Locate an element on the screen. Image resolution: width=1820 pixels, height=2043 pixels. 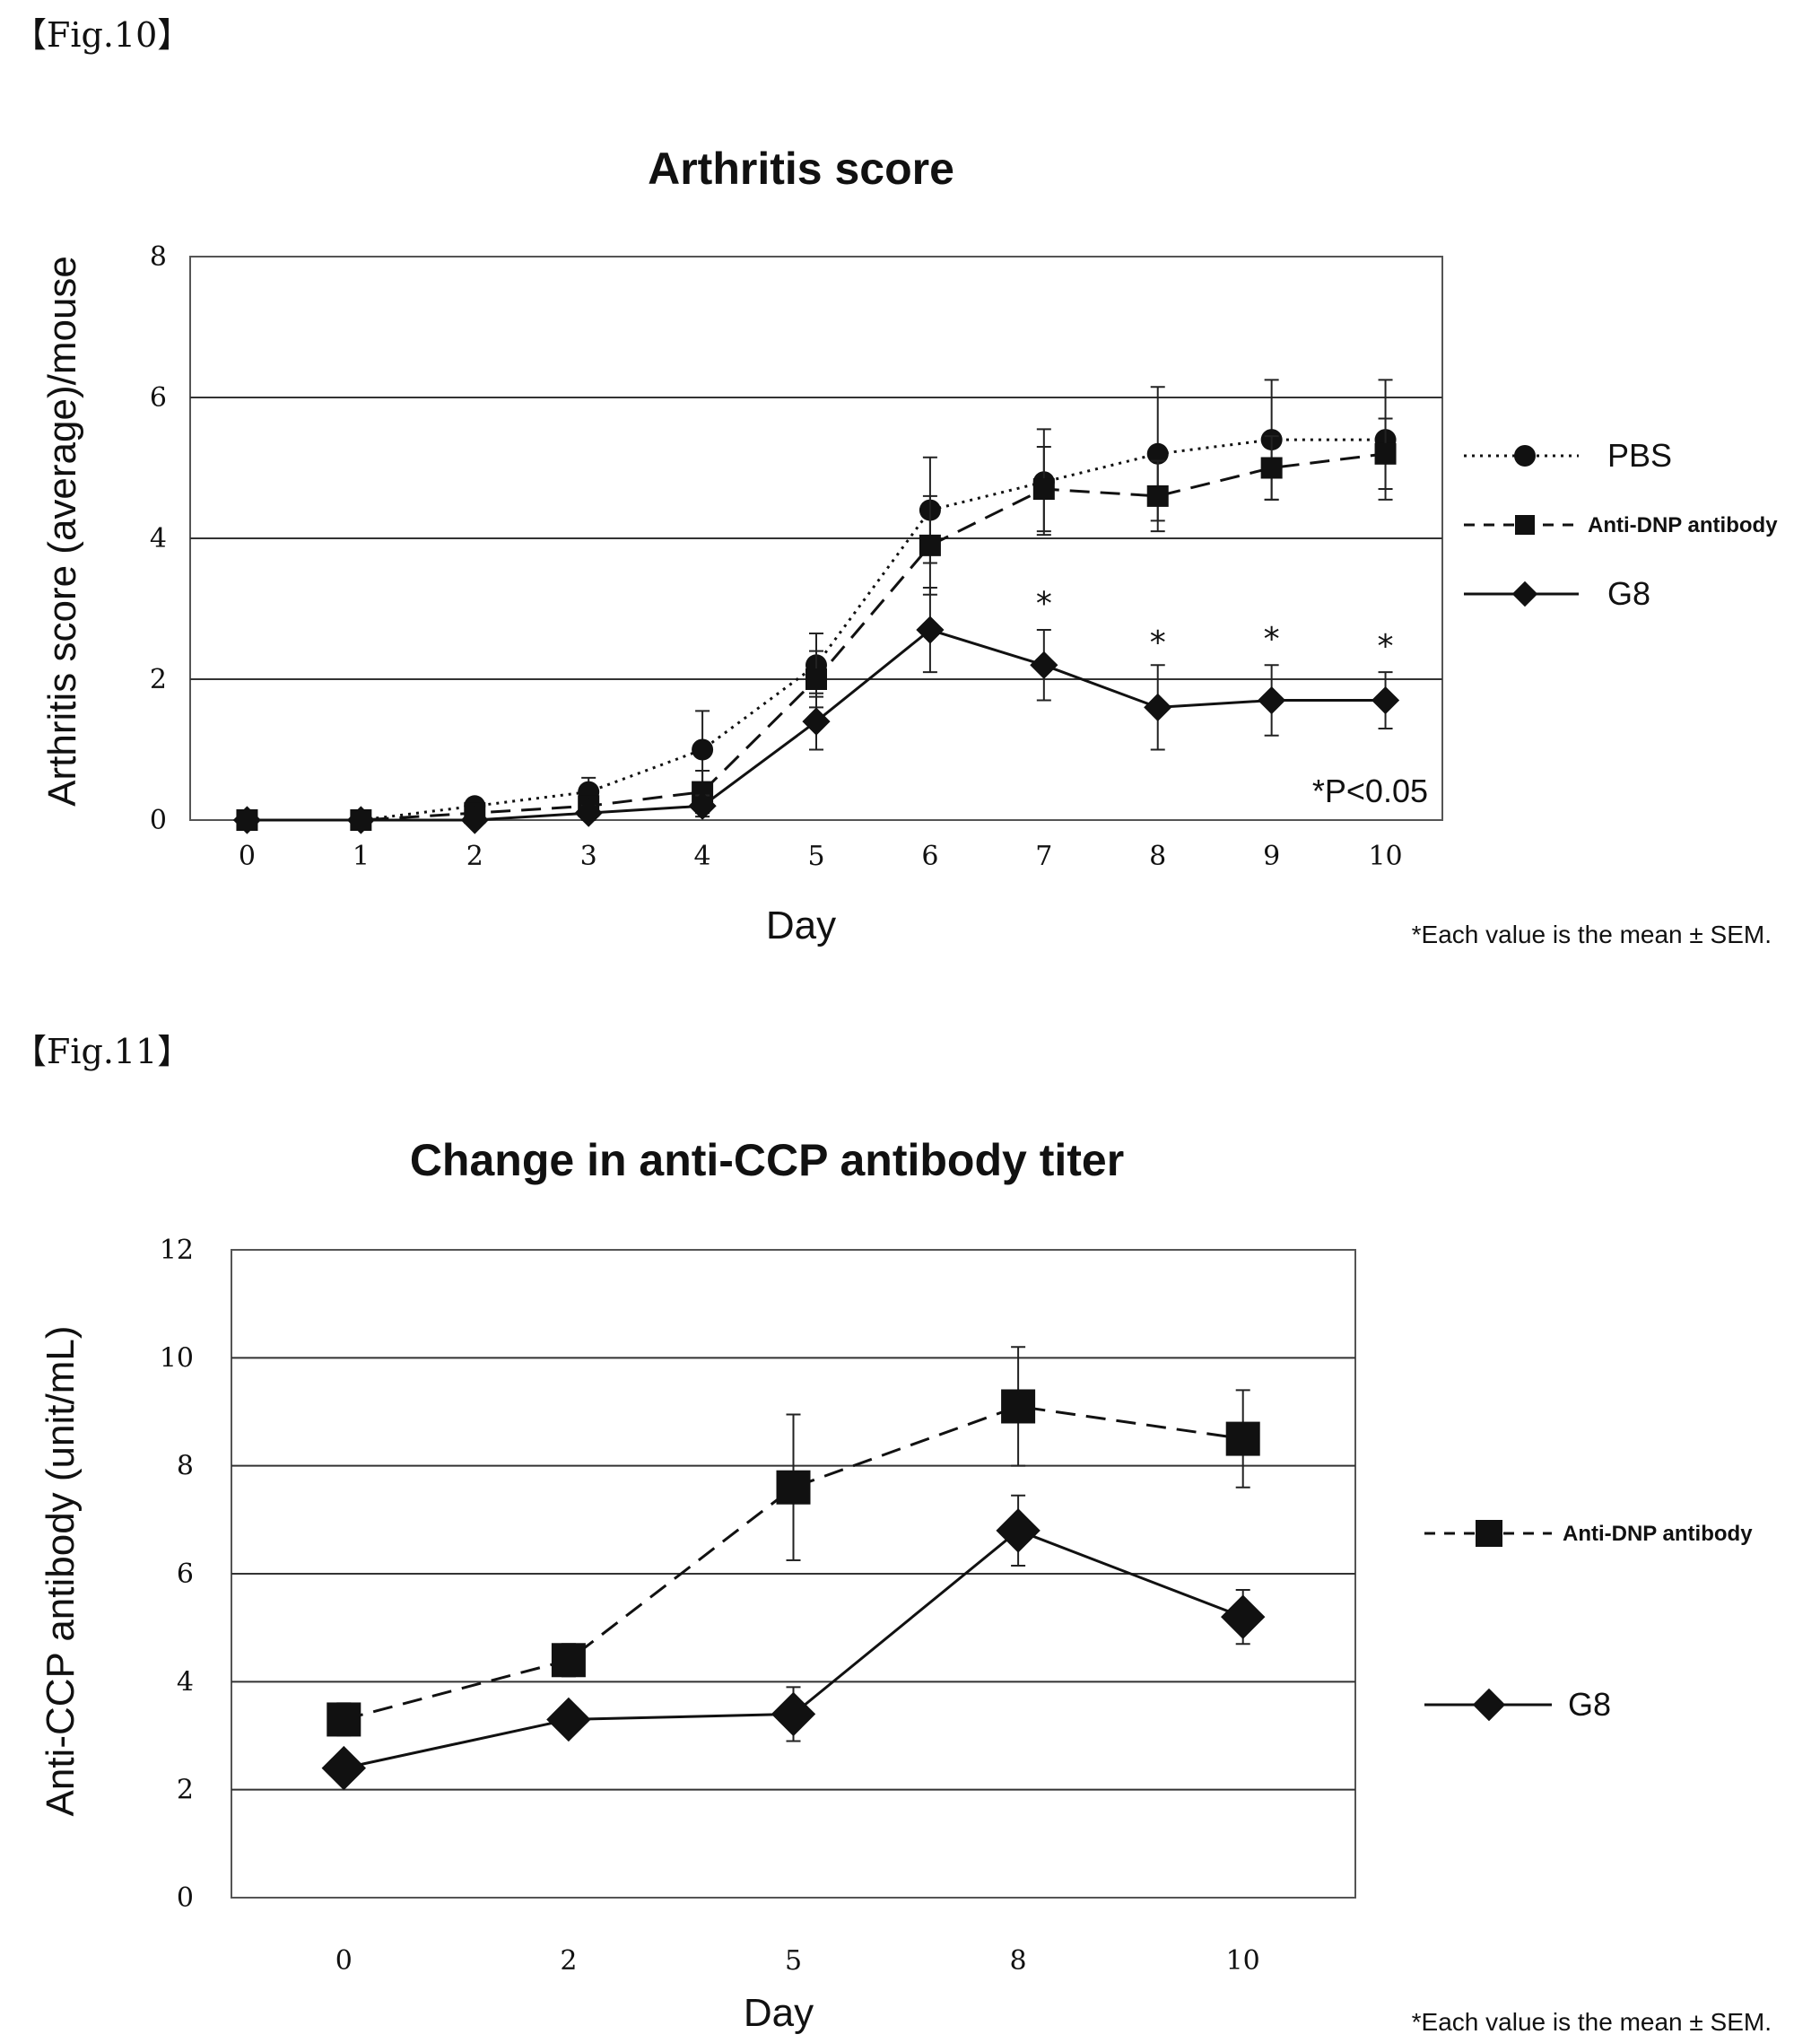
chart2-title: Change in anti-CCP antibody titer is located at coordinates (767, 1160).